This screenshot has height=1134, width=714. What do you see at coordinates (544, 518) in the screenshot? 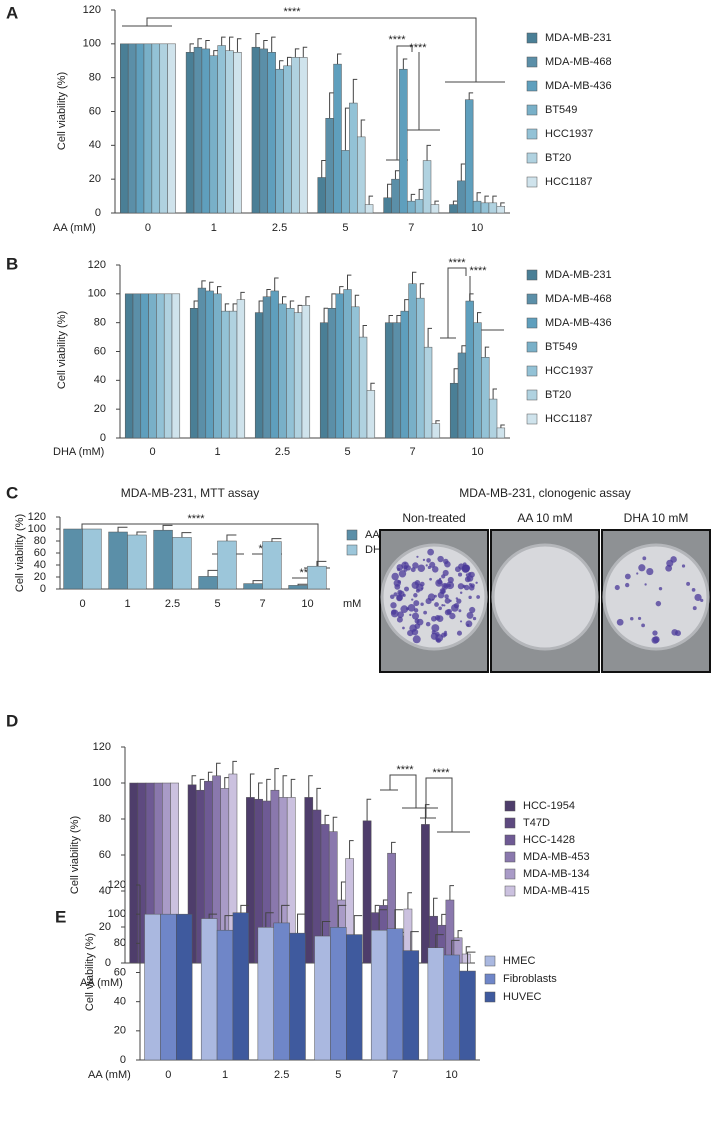
I see `image-label: AA 10 mM` at bounding box center [544, 518].